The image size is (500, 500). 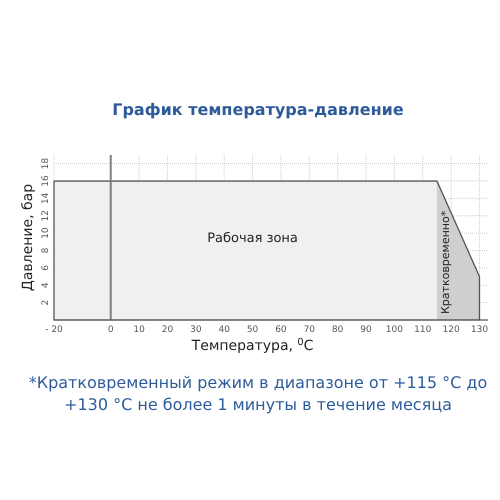 What do you see at coordinates (46, 233) in the screenshot?
I see `y-tick-label: 10` at bounding box center [46, 233].